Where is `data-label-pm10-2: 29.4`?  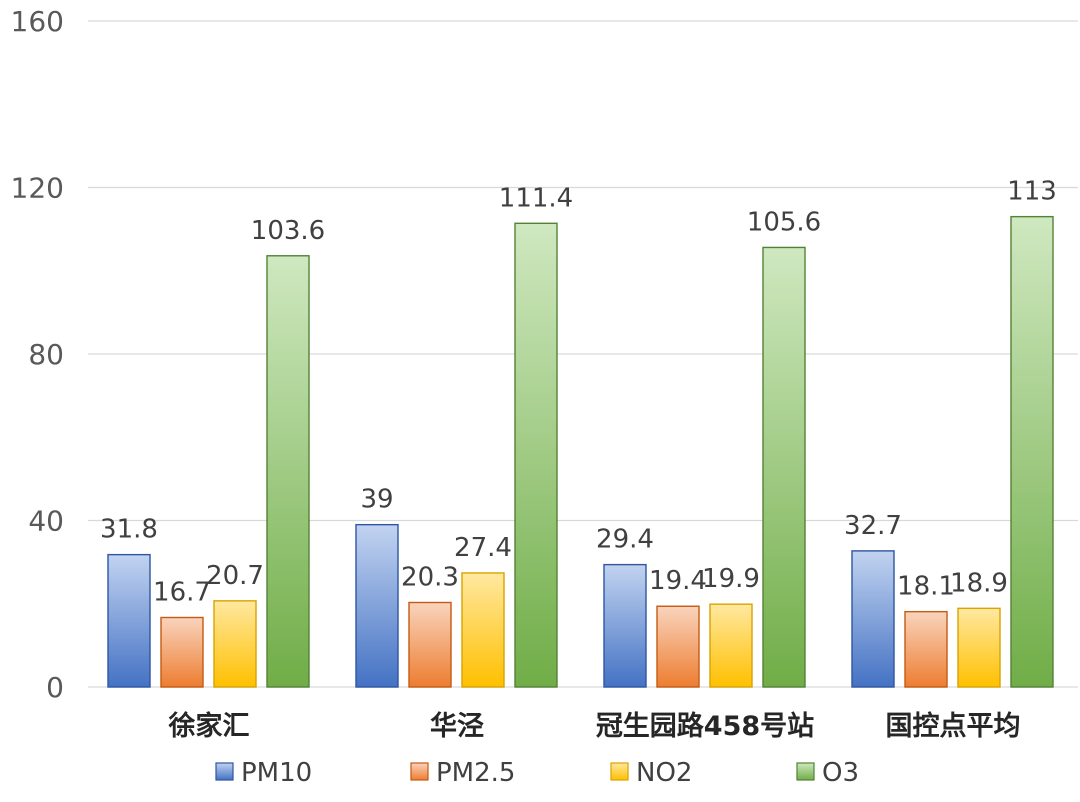 data-label-pm10-2: 29.4 is located at coordinates (625, 540).